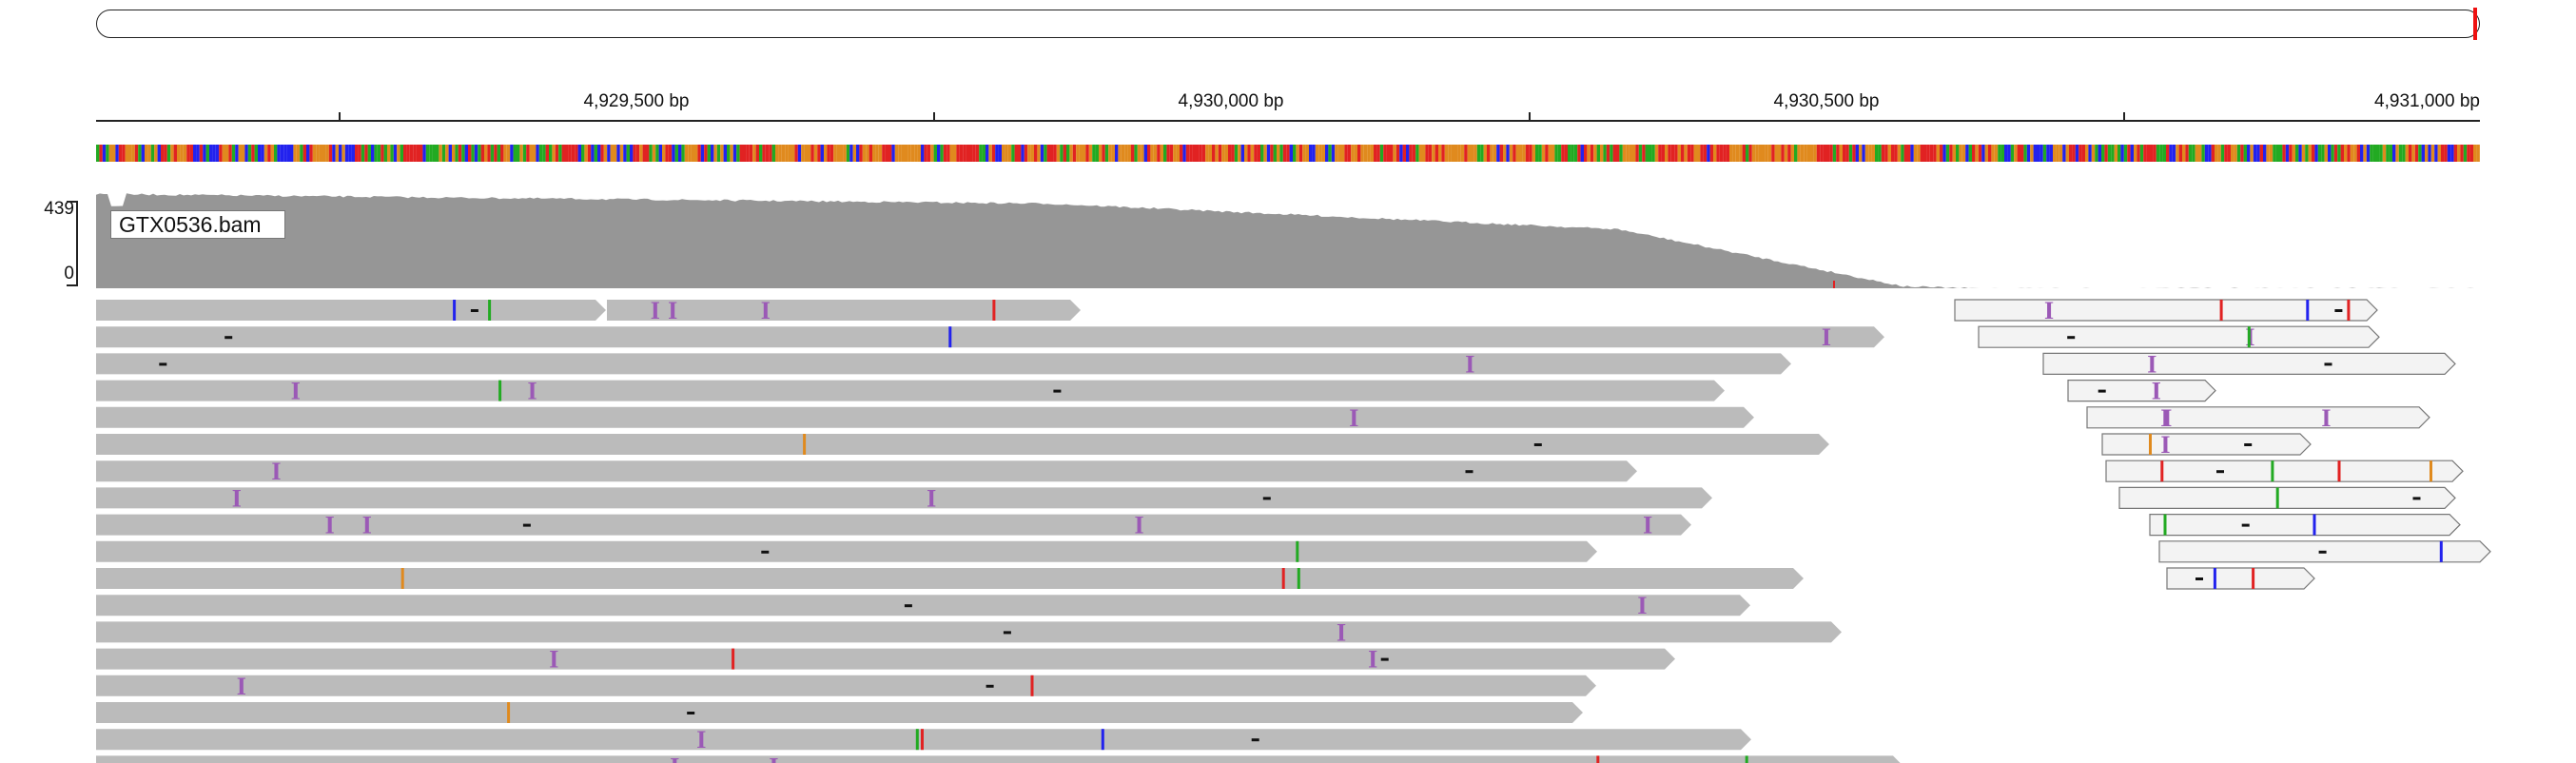 Image resolution: width=2576 pixels, height=763 pixels. What do you see at coordinates (1288, 24) in the screenshot?
I see `chromosome-ideogram` at bounding box center [1288, 24].